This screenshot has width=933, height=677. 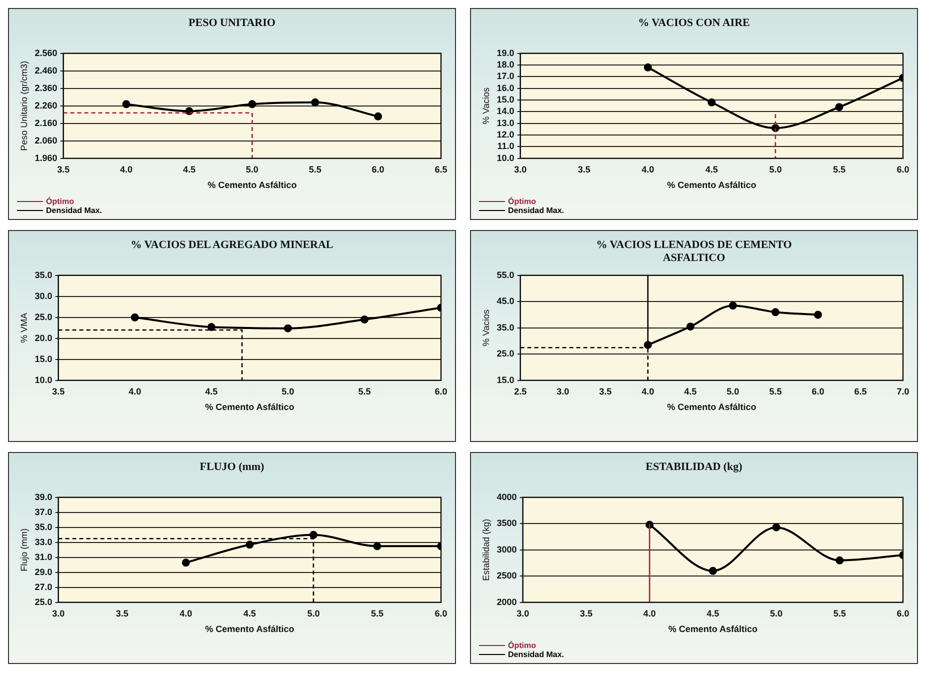 I want to click on y-tick-label: 11.0, so click(x=505, y=146).